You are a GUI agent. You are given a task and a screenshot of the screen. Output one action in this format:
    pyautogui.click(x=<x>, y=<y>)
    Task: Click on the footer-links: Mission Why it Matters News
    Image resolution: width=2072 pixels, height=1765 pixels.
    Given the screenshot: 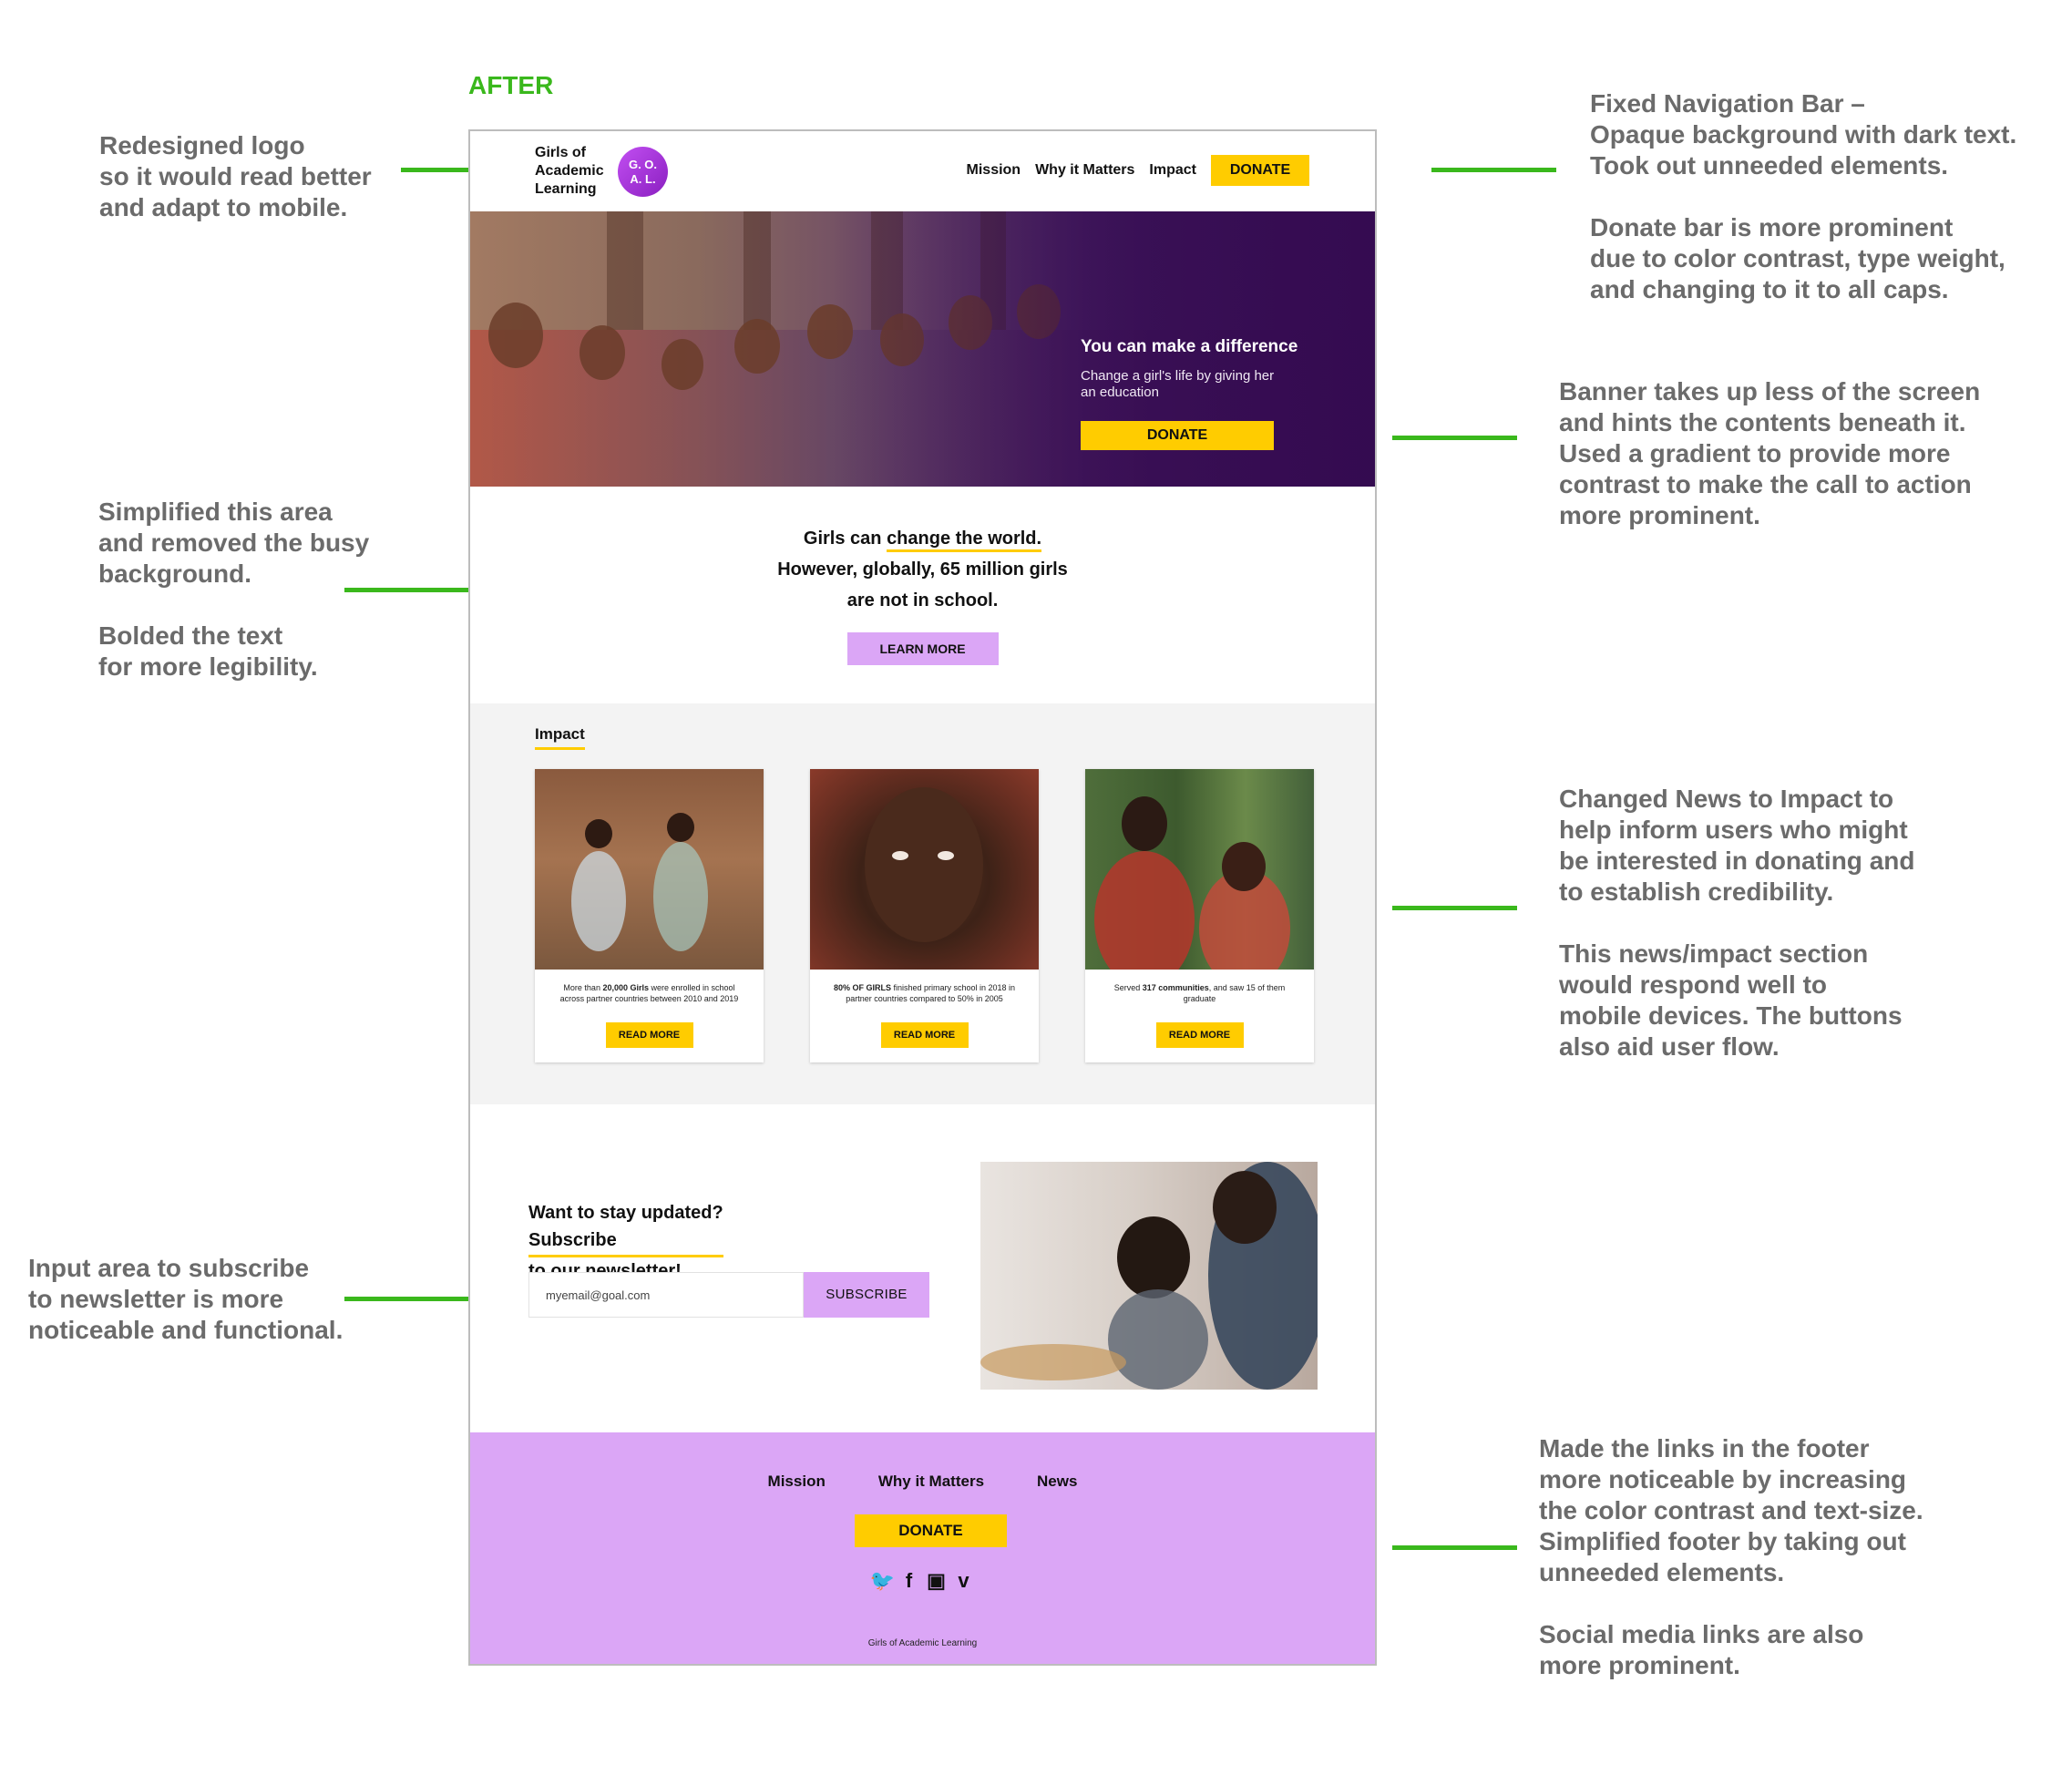 What is the action you would take?
    pyautogui.click(x=922, y=1482)
    